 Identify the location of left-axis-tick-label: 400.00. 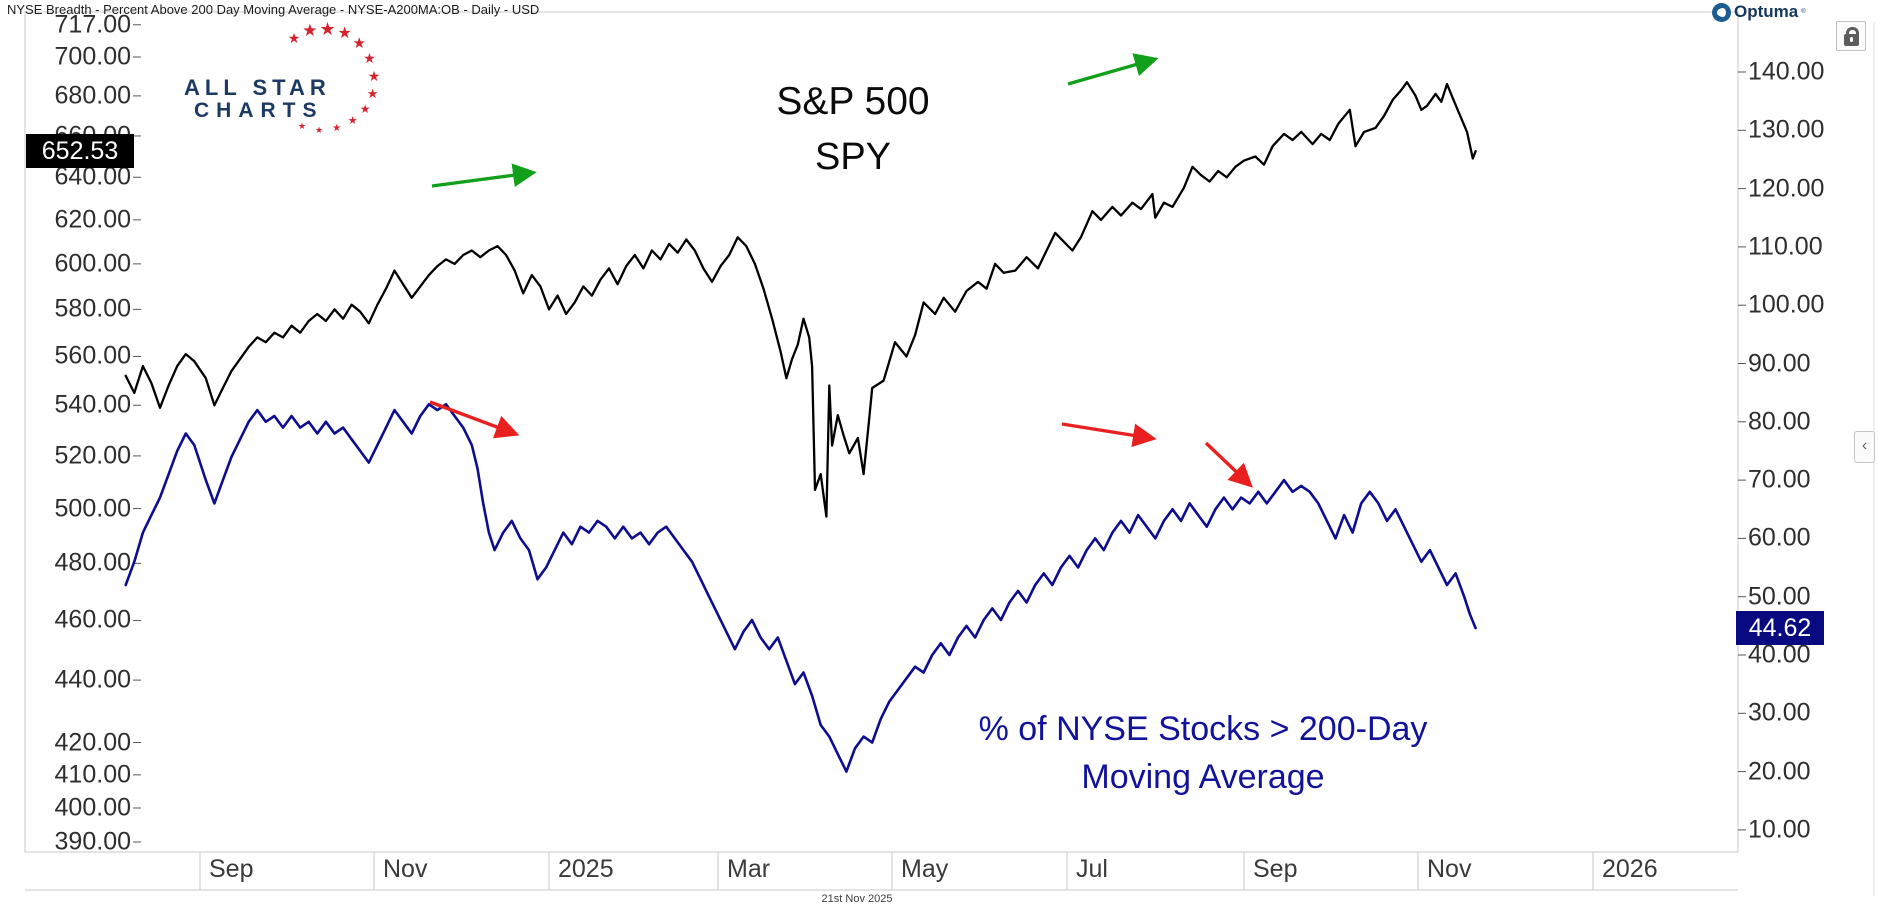
(92, 807).